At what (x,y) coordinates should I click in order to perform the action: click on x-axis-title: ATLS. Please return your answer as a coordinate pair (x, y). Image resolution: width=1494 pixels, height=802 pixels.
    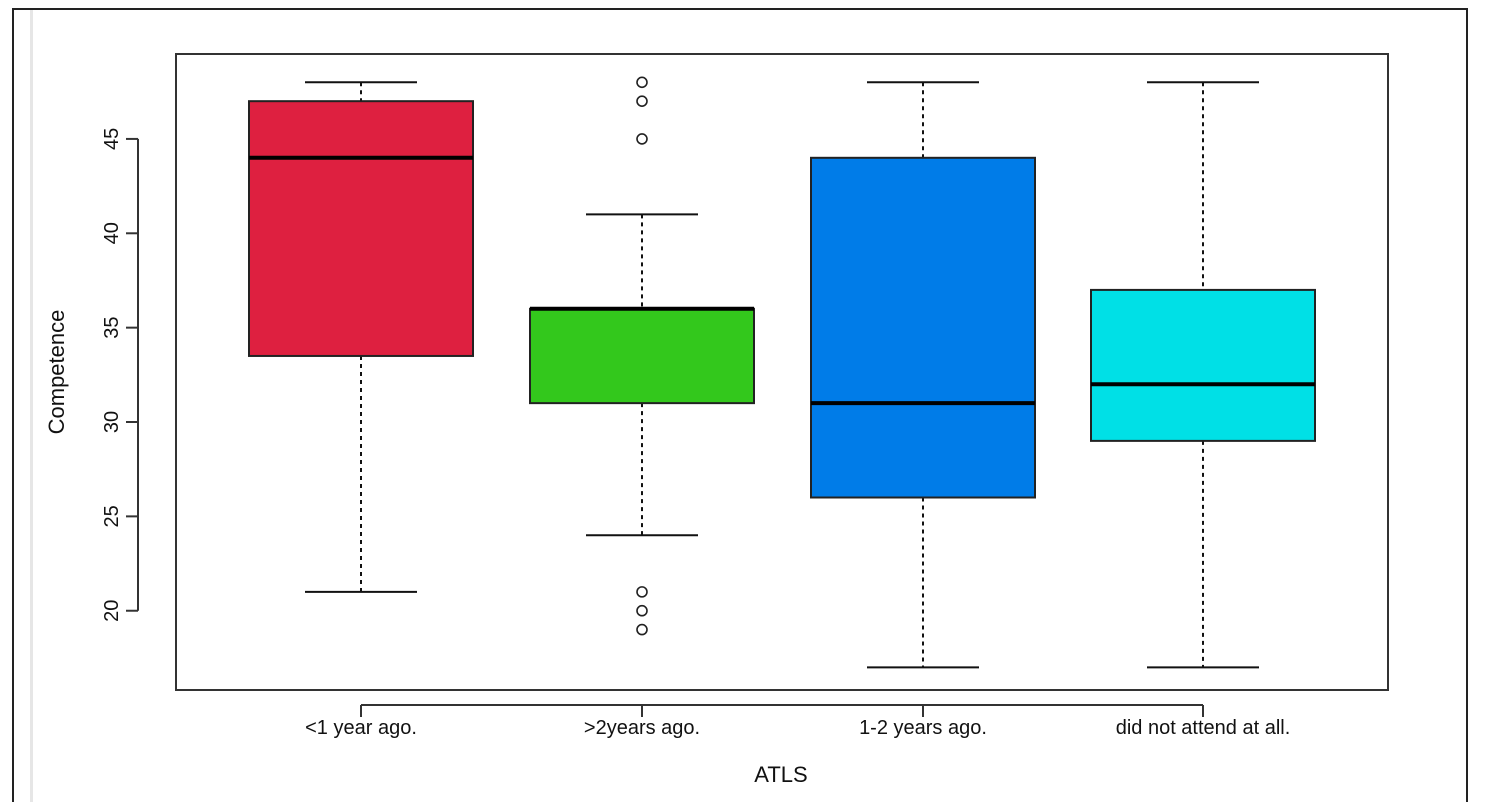
    Looking at the image, I should click on (780, 774).